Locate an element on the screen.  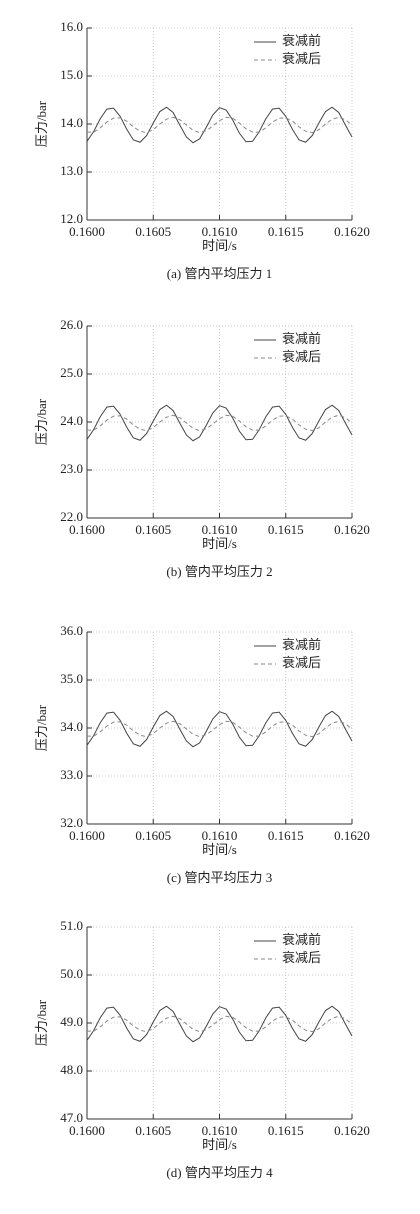
y-tick-label: 13.0 is located at coordinates (71, 170).